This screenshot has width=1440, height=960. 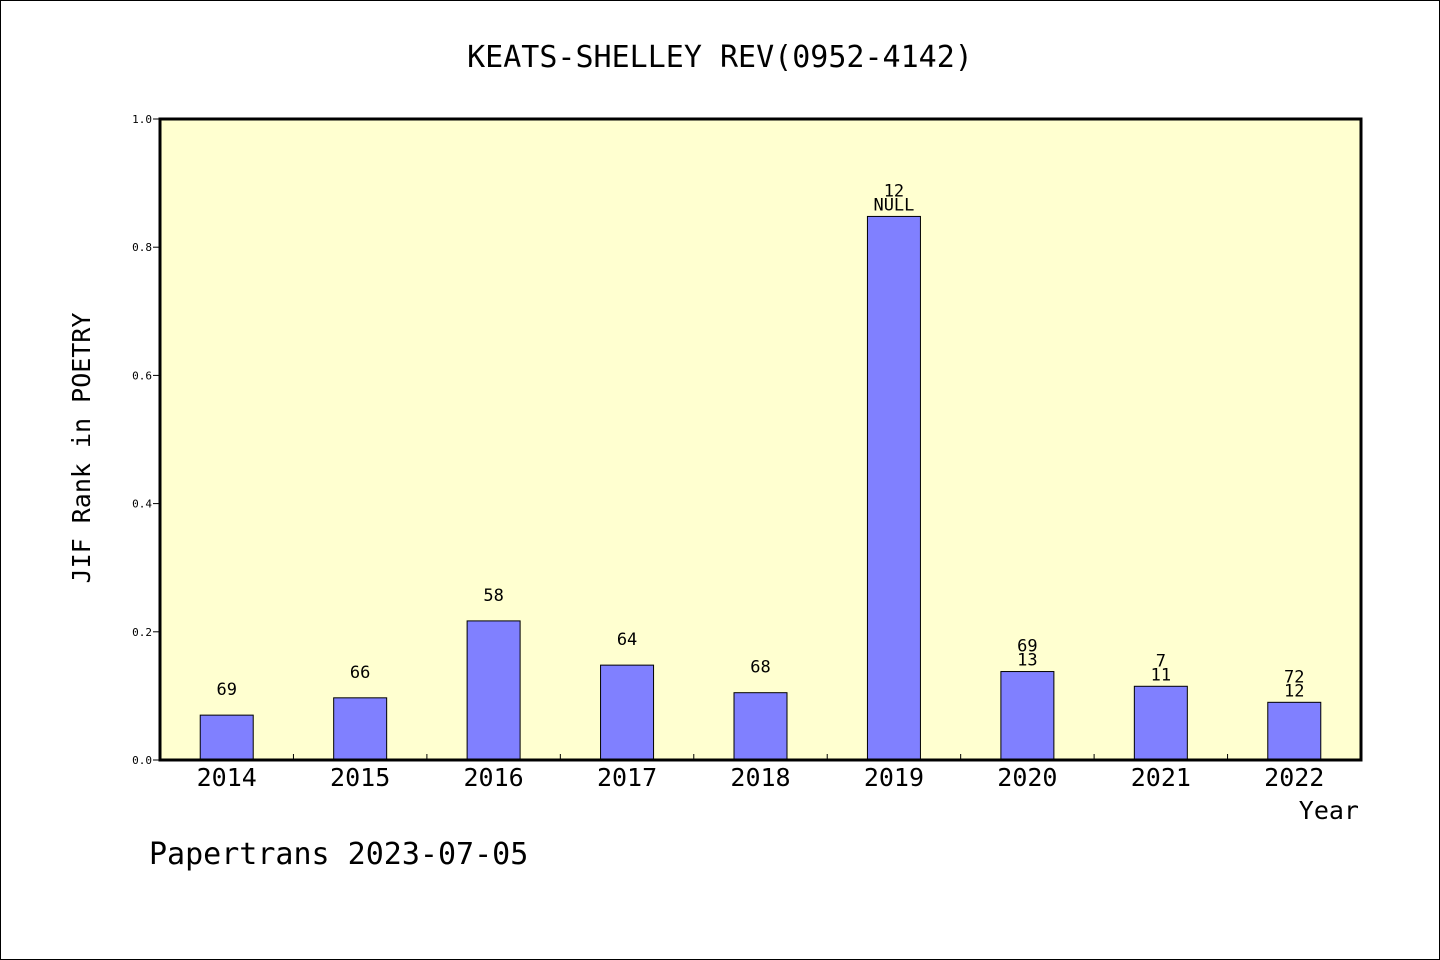 What do you see at coordinates (627, 640) in the screenshot?
I see `bar-value-label: 64` at bounding box center [627, 640].